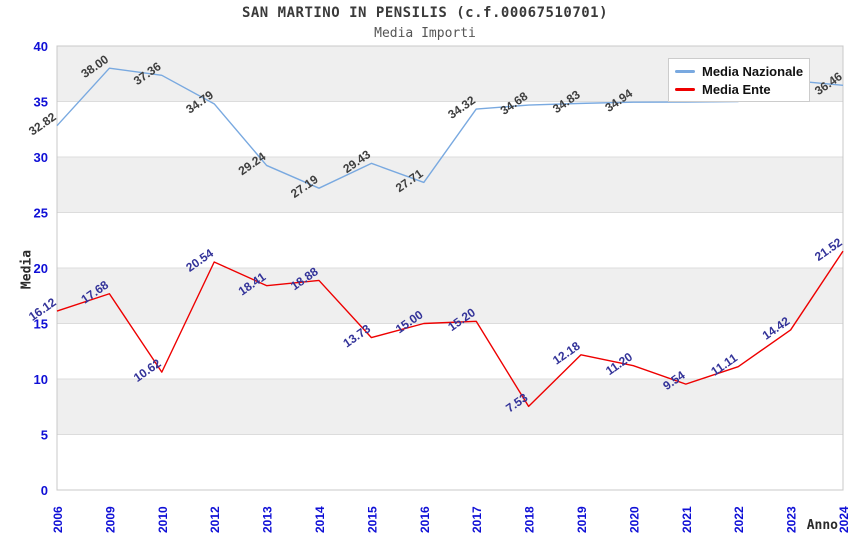 Image resolution: width=850 pixels, height=550 pixels. What do you see at coordinates (634, 519) in the screenshot?
I see `x-tick-label: 2020` at bounding box center [634, 519].